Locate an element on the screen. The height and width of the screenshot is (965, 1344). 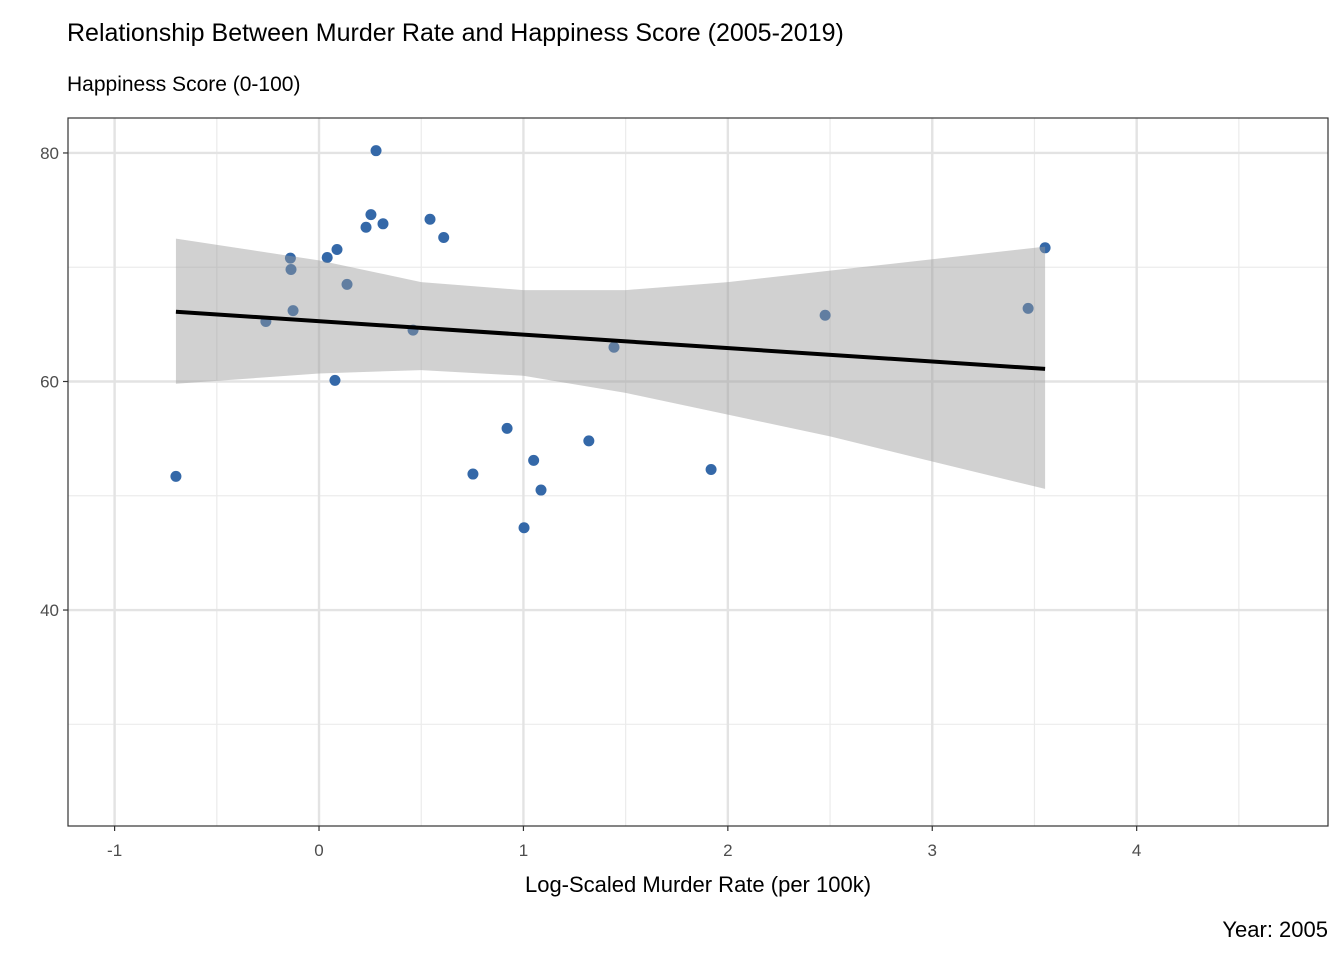
trend-line is located at coordinates (610, 340).